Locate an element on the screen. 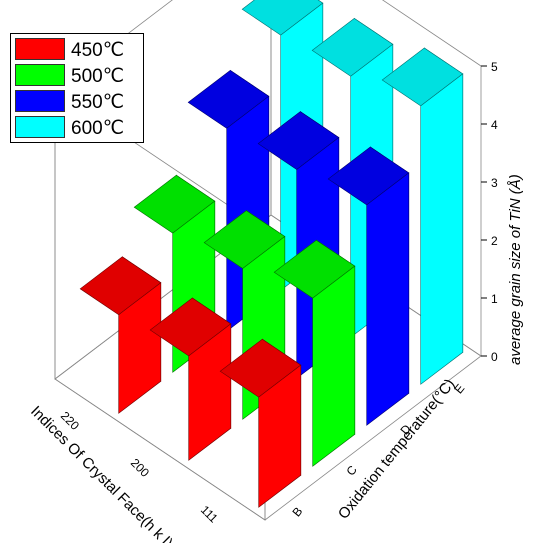 Image resolution: width=550 pixels, height=543 pixels. legend-label-500: 500℃ is located at coordinates (98, 76).